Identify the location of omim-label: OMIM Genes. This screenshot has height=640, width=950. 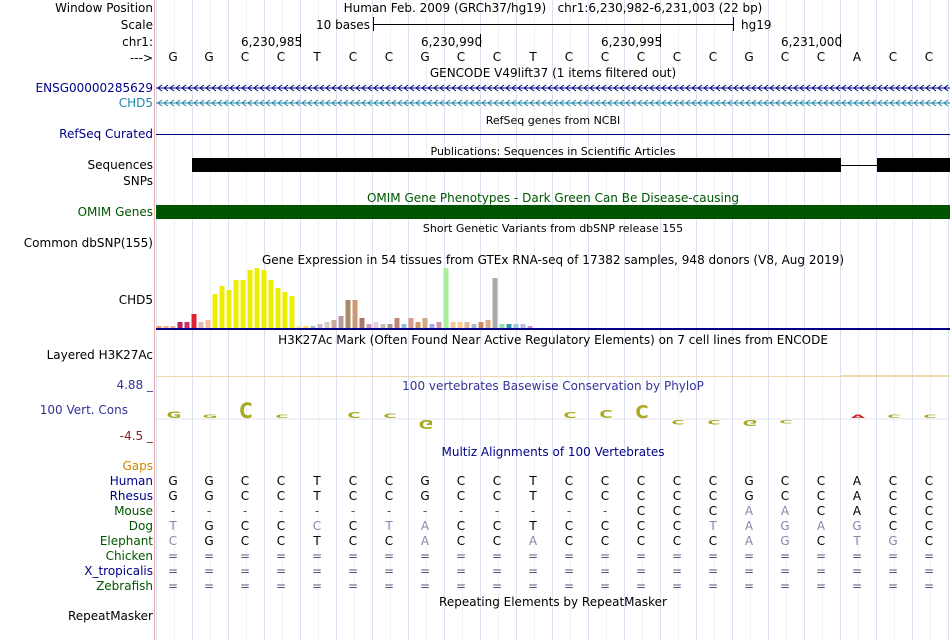
(115, 212).